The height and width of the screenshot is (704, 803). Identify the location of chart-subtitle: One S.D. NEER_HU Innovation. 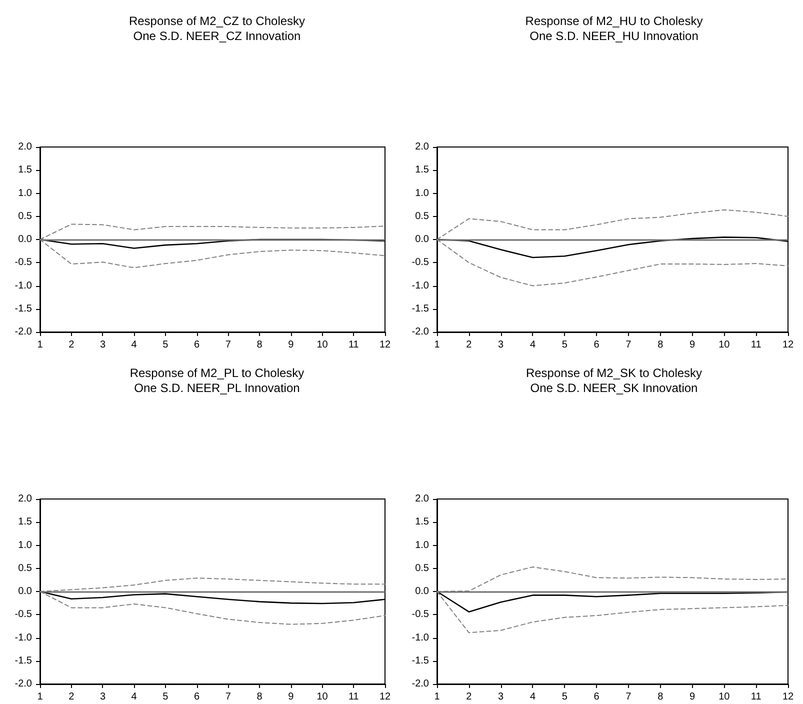
(614, 36).